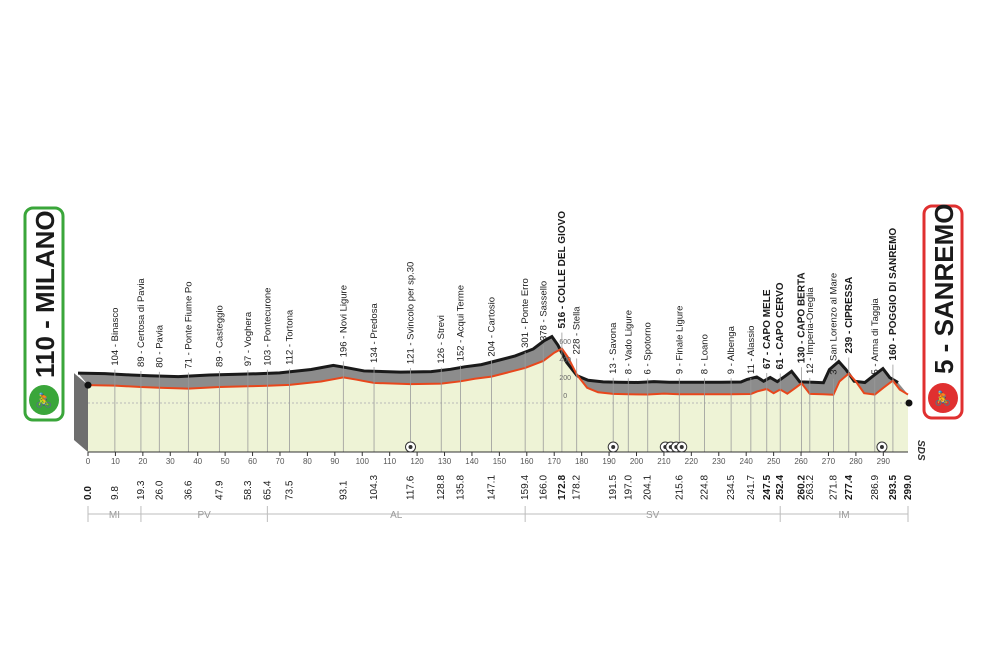 Image resolution: width=989 pixels, height=666 pixels. What do you see at coordinates (747, 461) in the screenshot?
I see `km-axis-tick-label: 240` at bounding box center [747, 461].